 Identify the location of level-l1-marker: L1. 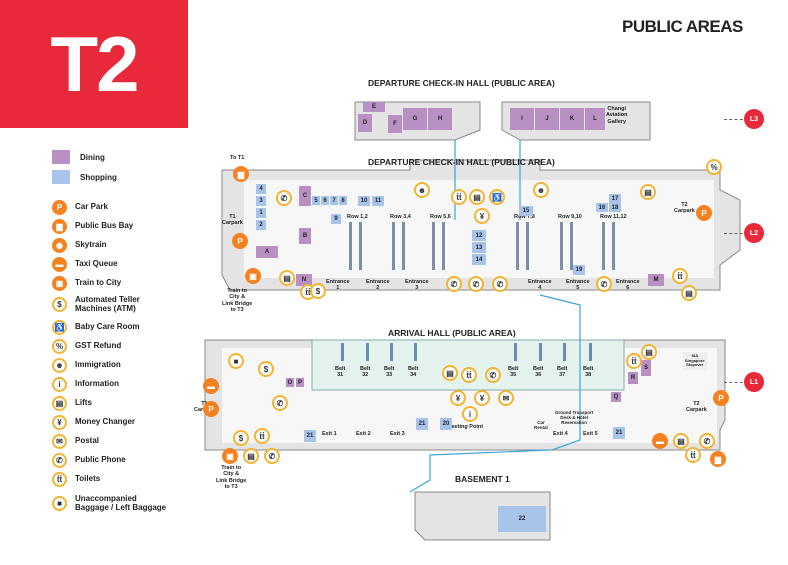
(754, 382).